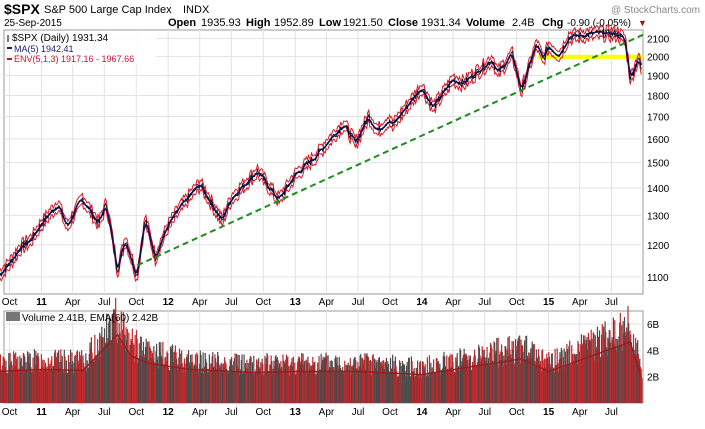 This screenshot has width=705, height=429. I want to click on y-tick-label: 1500, so click(658, 164).